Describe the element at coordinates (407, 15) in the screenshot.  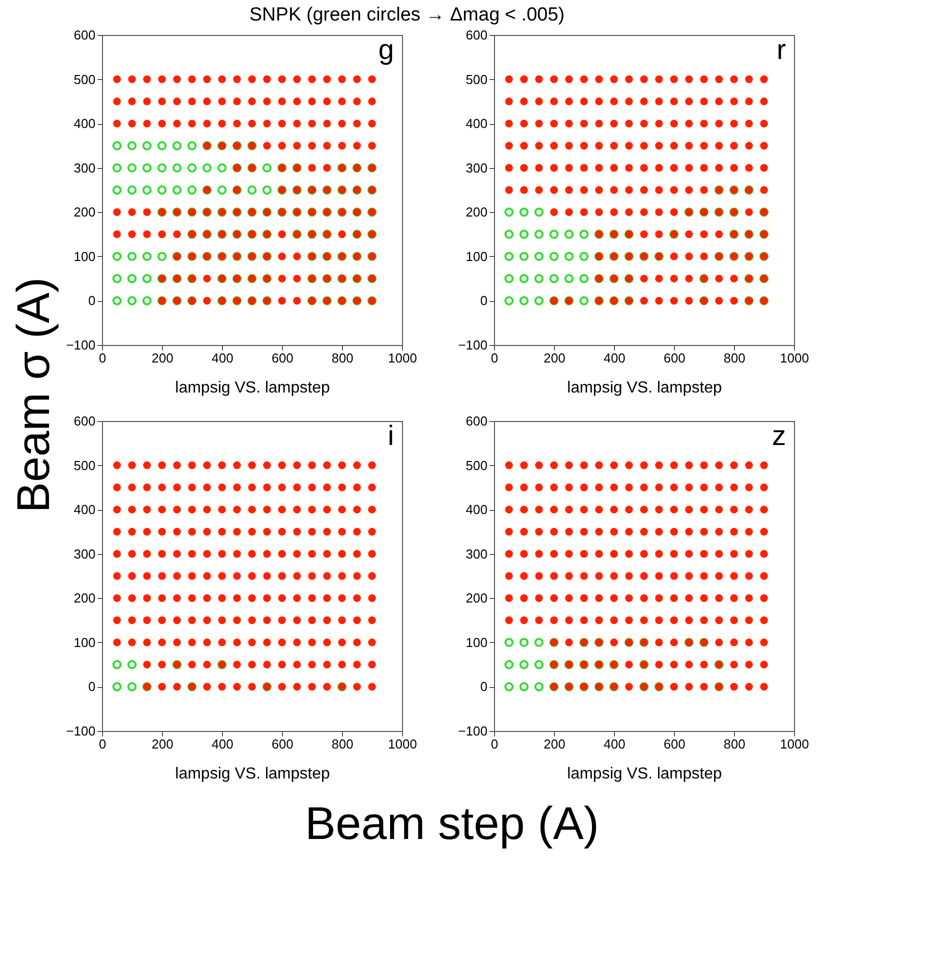
I see `chart-title: SNPK (green circles → Δmag < .005)` at that location.